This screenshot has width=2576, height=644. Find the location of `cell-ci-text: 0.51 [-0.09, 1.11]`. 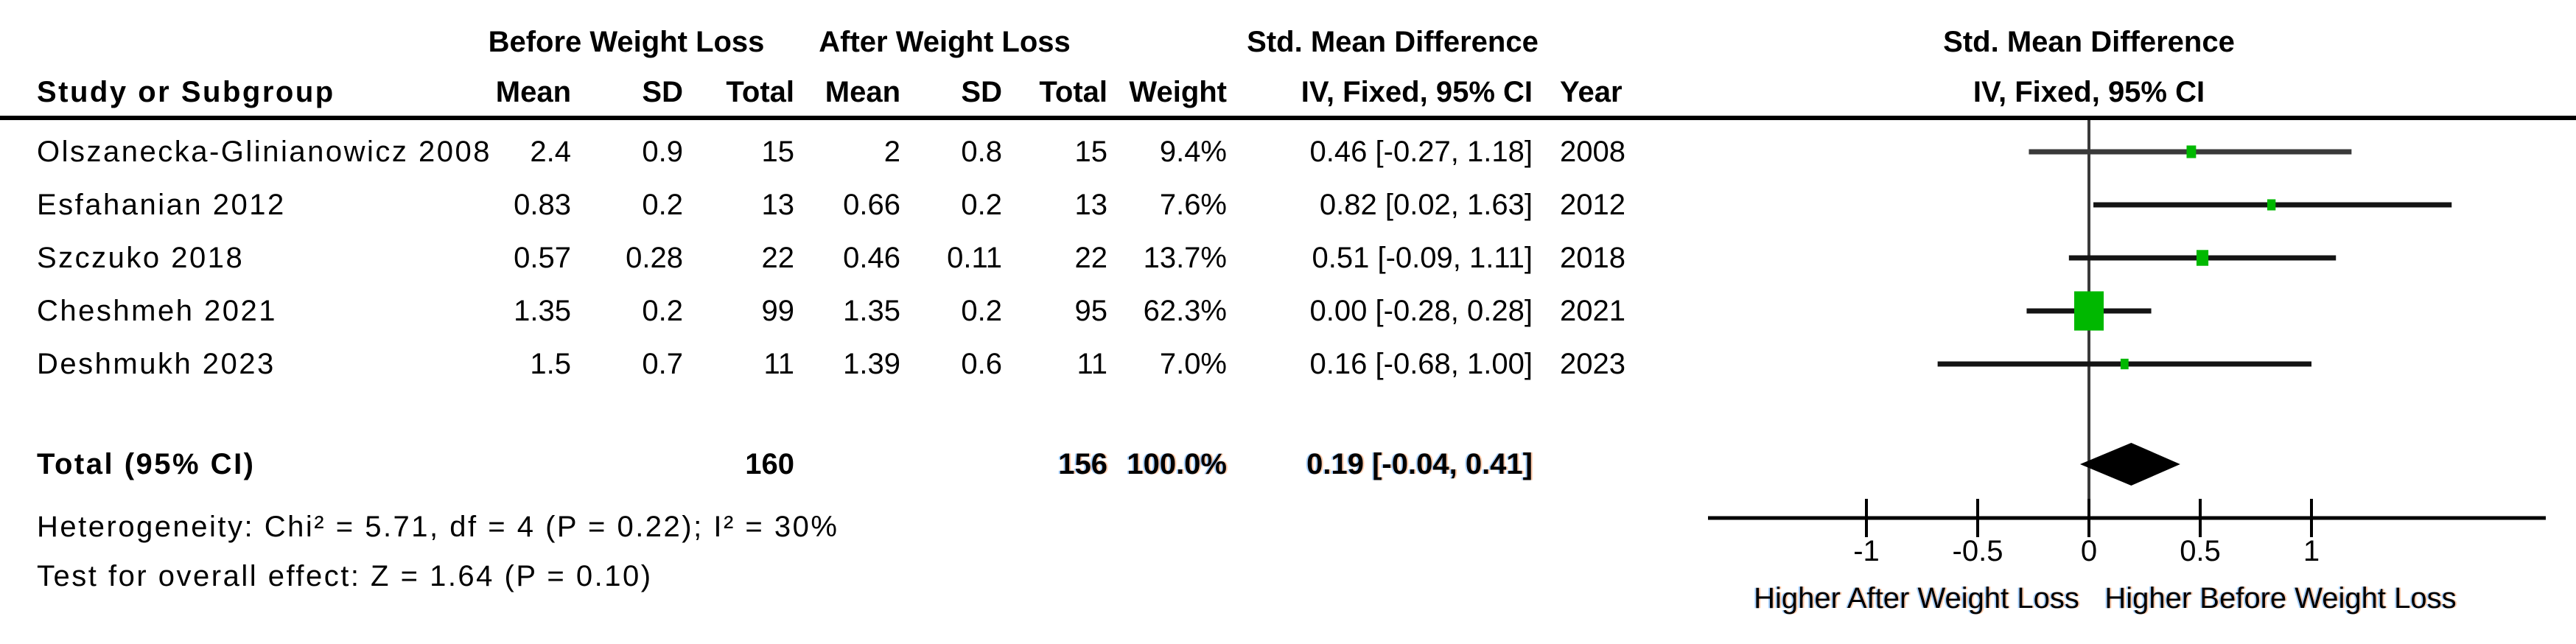

cell-ci-text: 0.51 [-0.09, 1.11] is located at coordinates (1422, 258).